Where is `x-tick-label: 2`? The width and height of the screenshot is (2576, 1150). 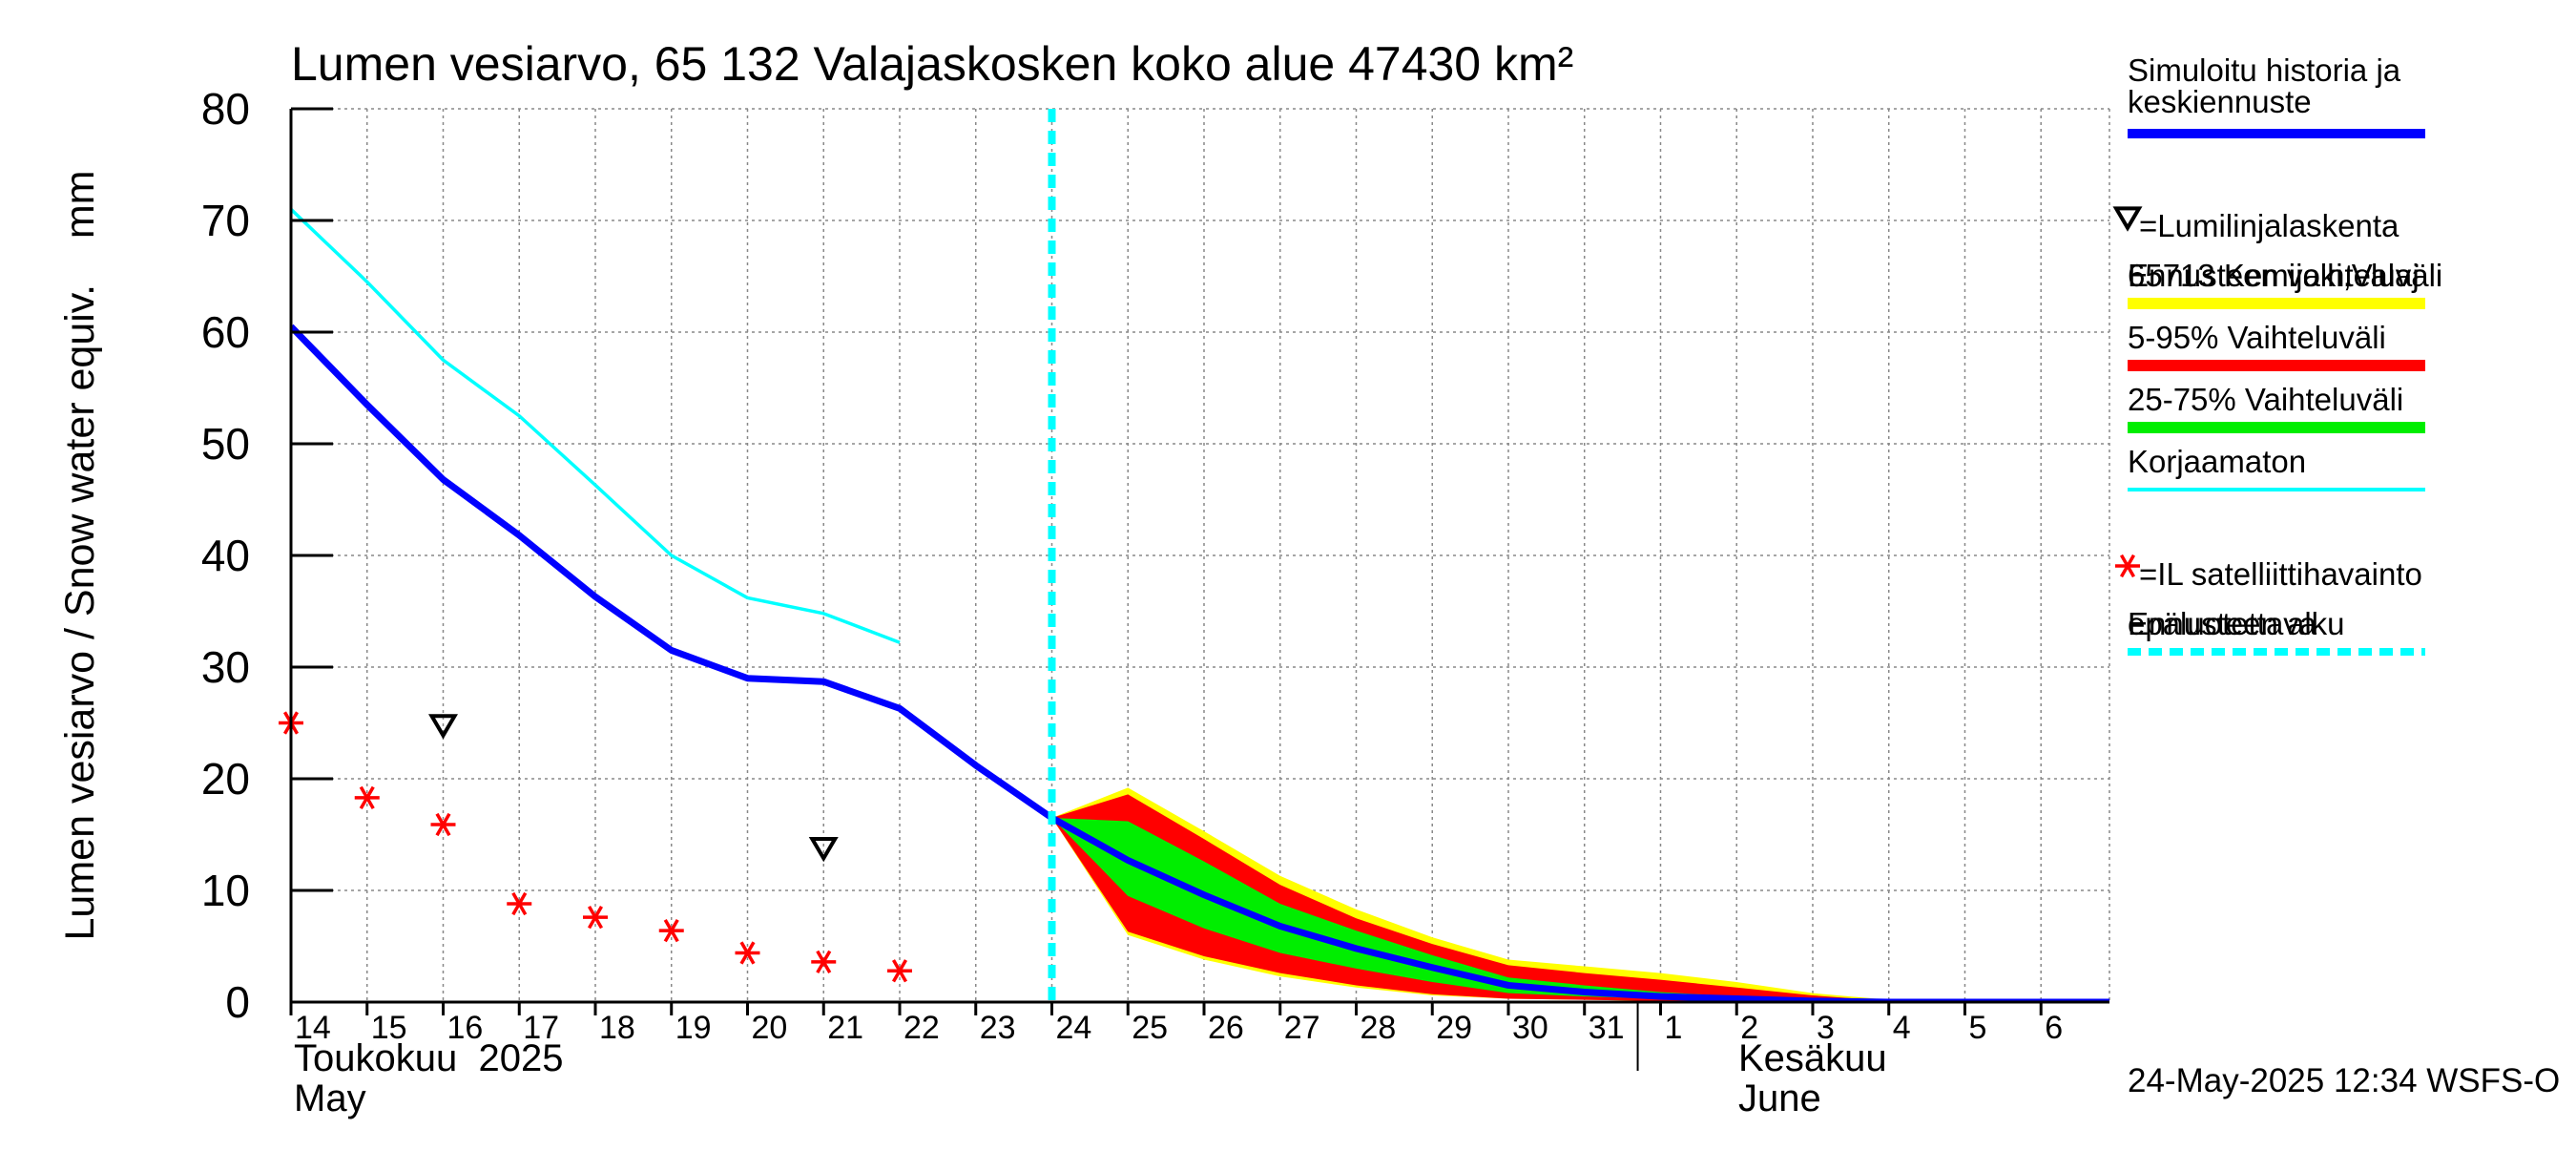 x-tick-label: 2 is located at coordinates (1749, 1028).